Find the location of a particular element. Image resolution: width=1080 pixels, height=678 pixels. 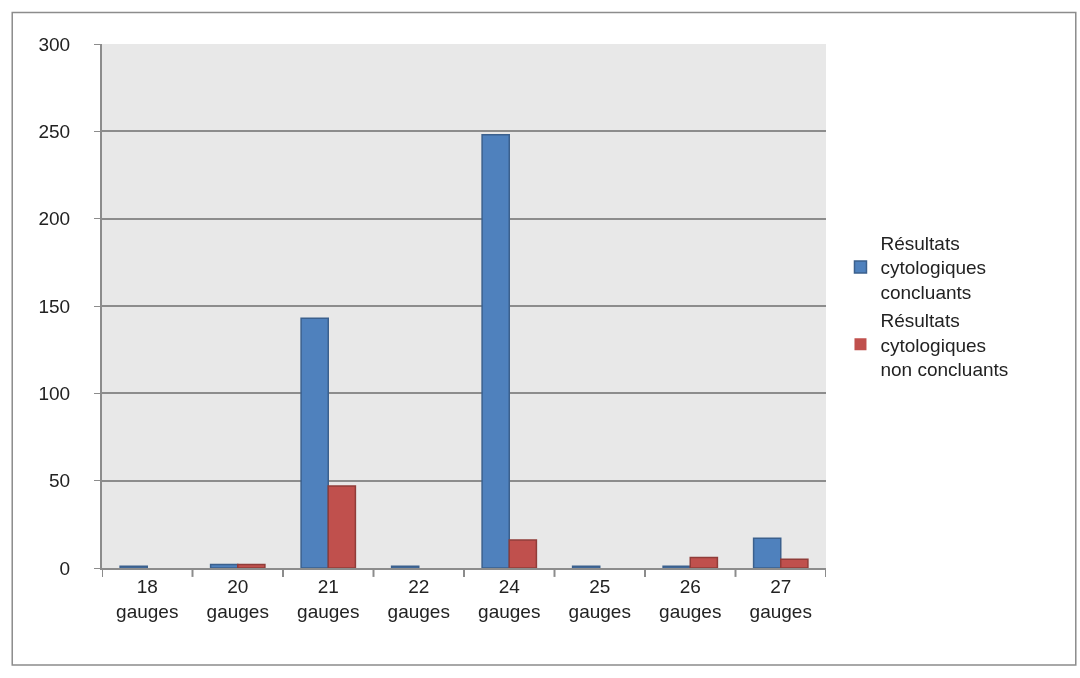

y-tick-label: 0 is located at coordinates (65, 568).